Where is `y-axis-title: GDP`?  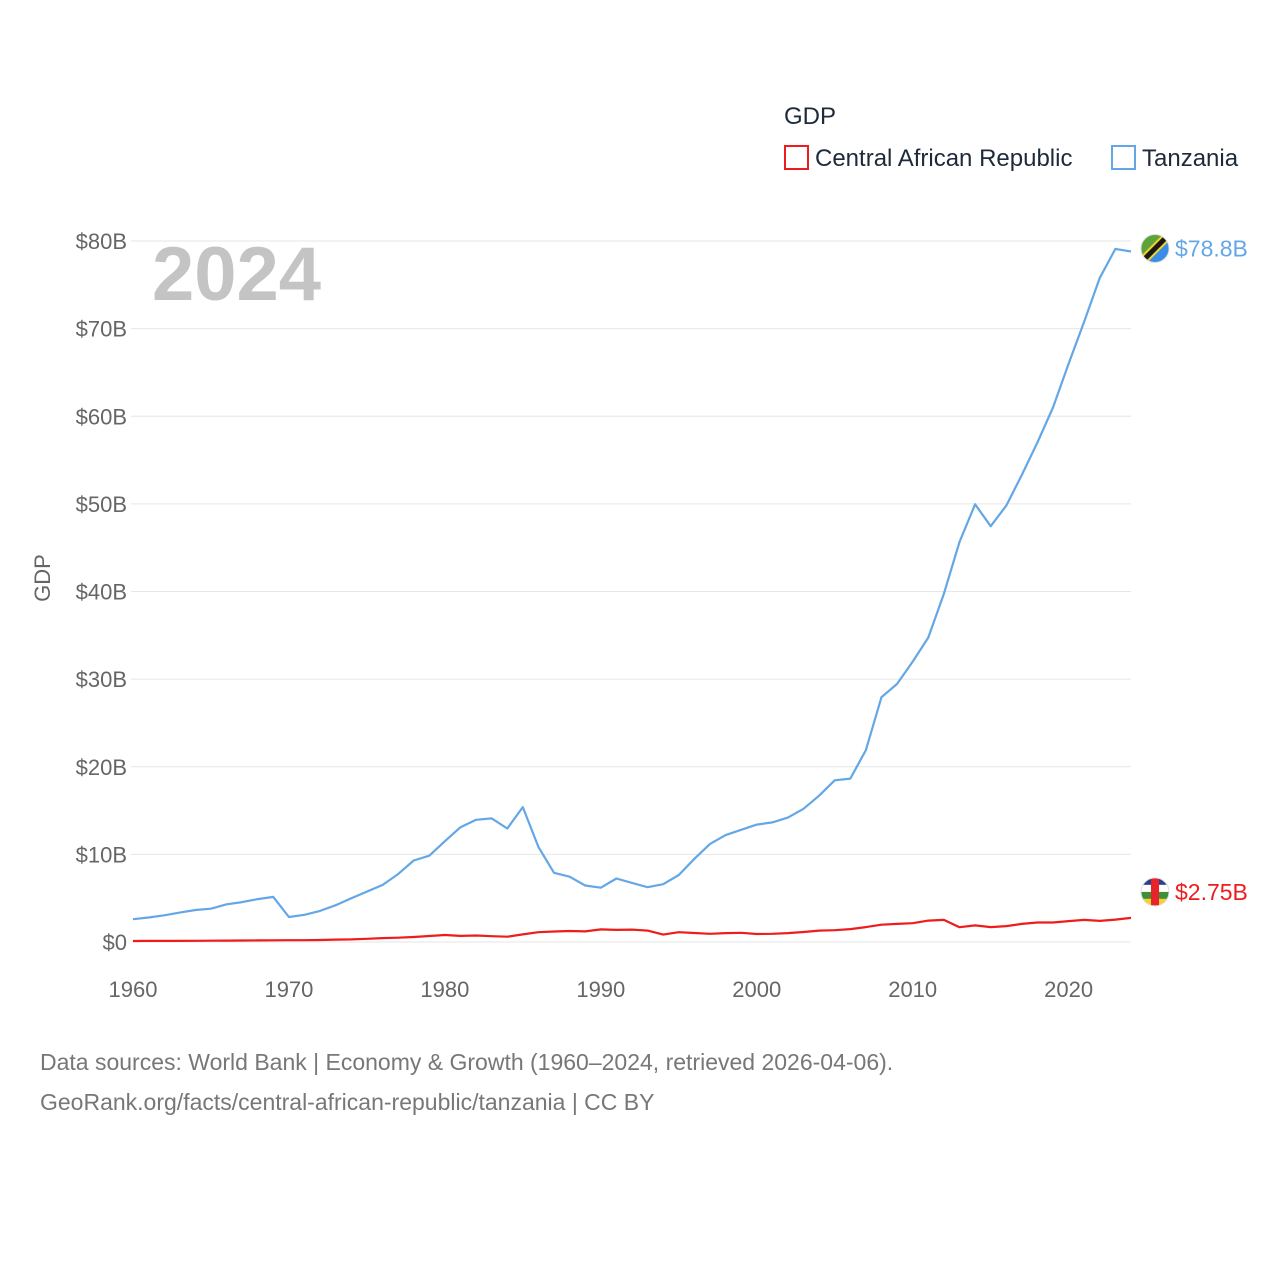
y-axis-title: GDP is located at coordinates (42, 578).